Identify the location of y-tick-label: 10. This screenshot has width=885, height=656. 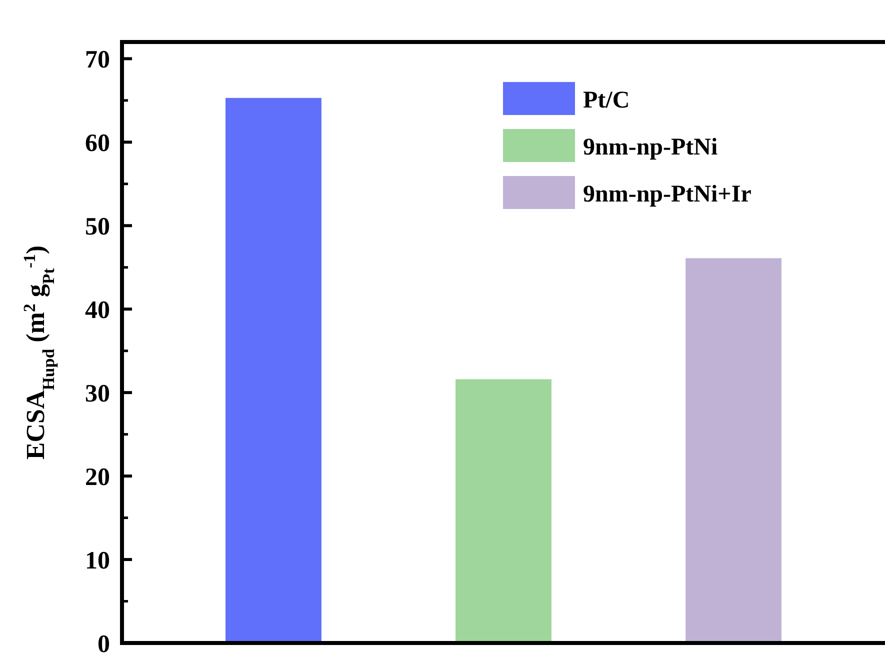
(97, 560).